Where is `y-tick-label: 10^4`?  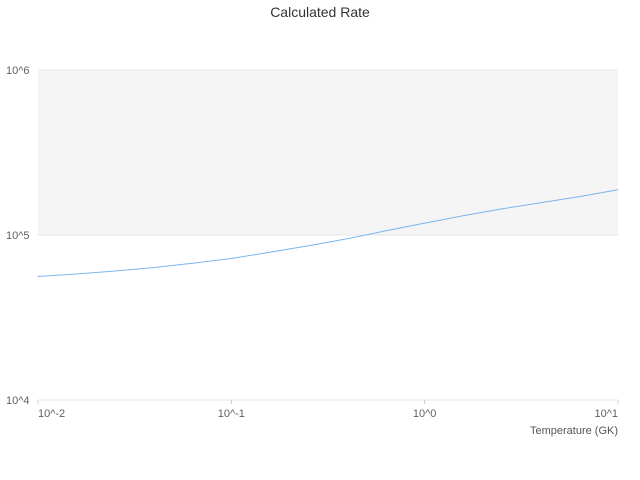
y-tick-label: 10^4 is located at coordinates (18, 401).